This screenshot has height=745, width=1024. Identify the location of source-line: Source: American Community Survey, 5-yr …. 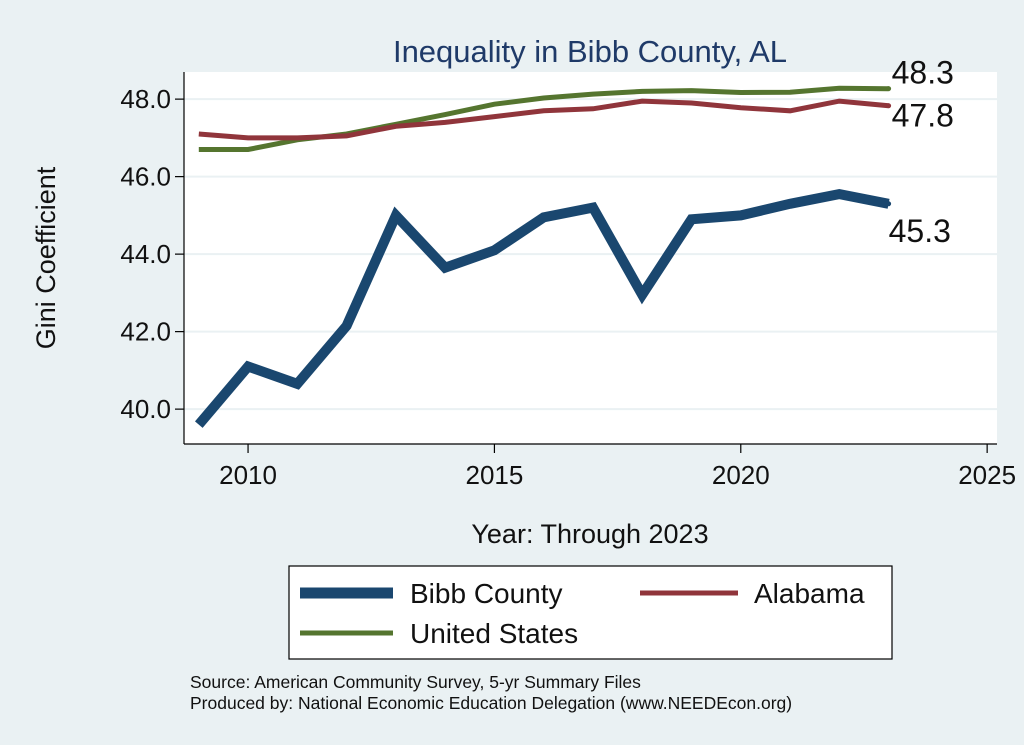
(415, 682).